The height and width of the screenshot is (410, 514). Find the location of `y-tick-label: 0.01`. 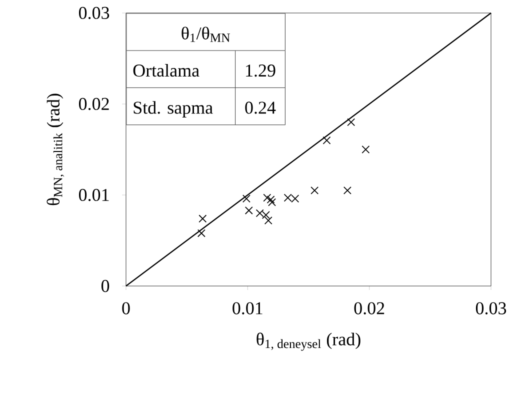

y-tick-label: 0.01 is located at coordinates (93, 195).